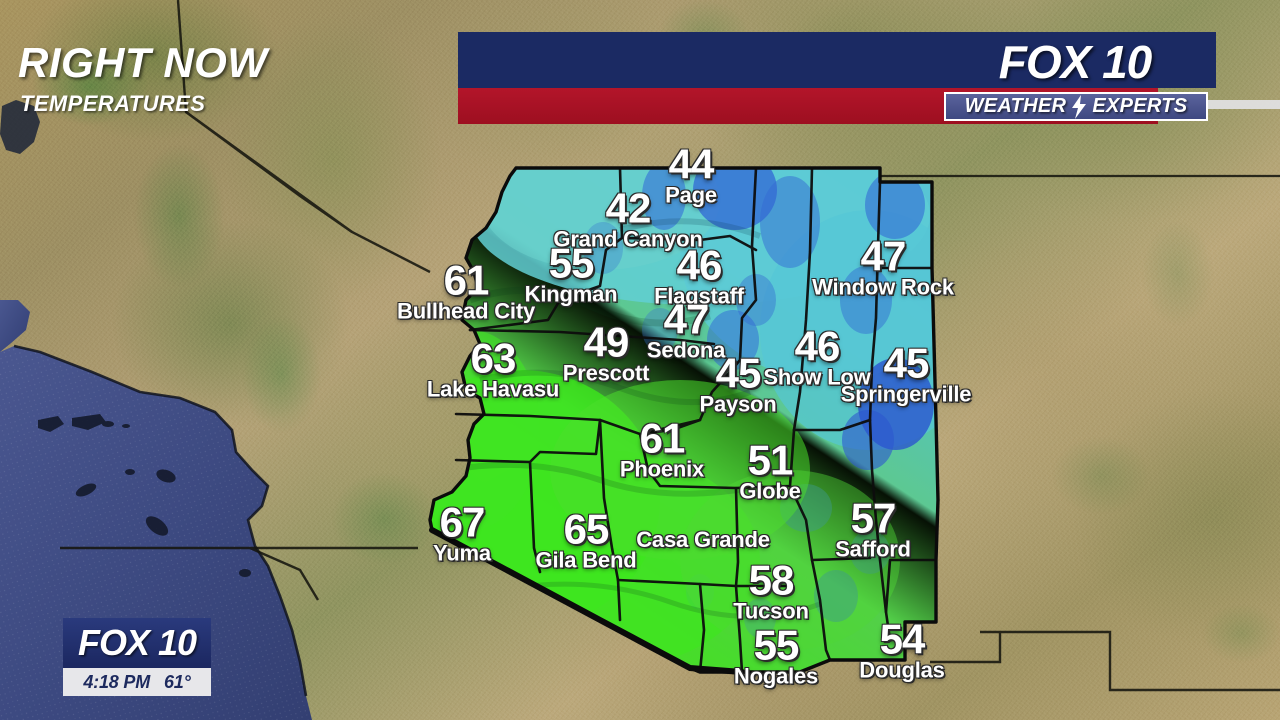  What do you see at coordinates (1079, 106) in the screenshot?
I see `lightning-bolt-icon` at bounding box center [1079, 106].